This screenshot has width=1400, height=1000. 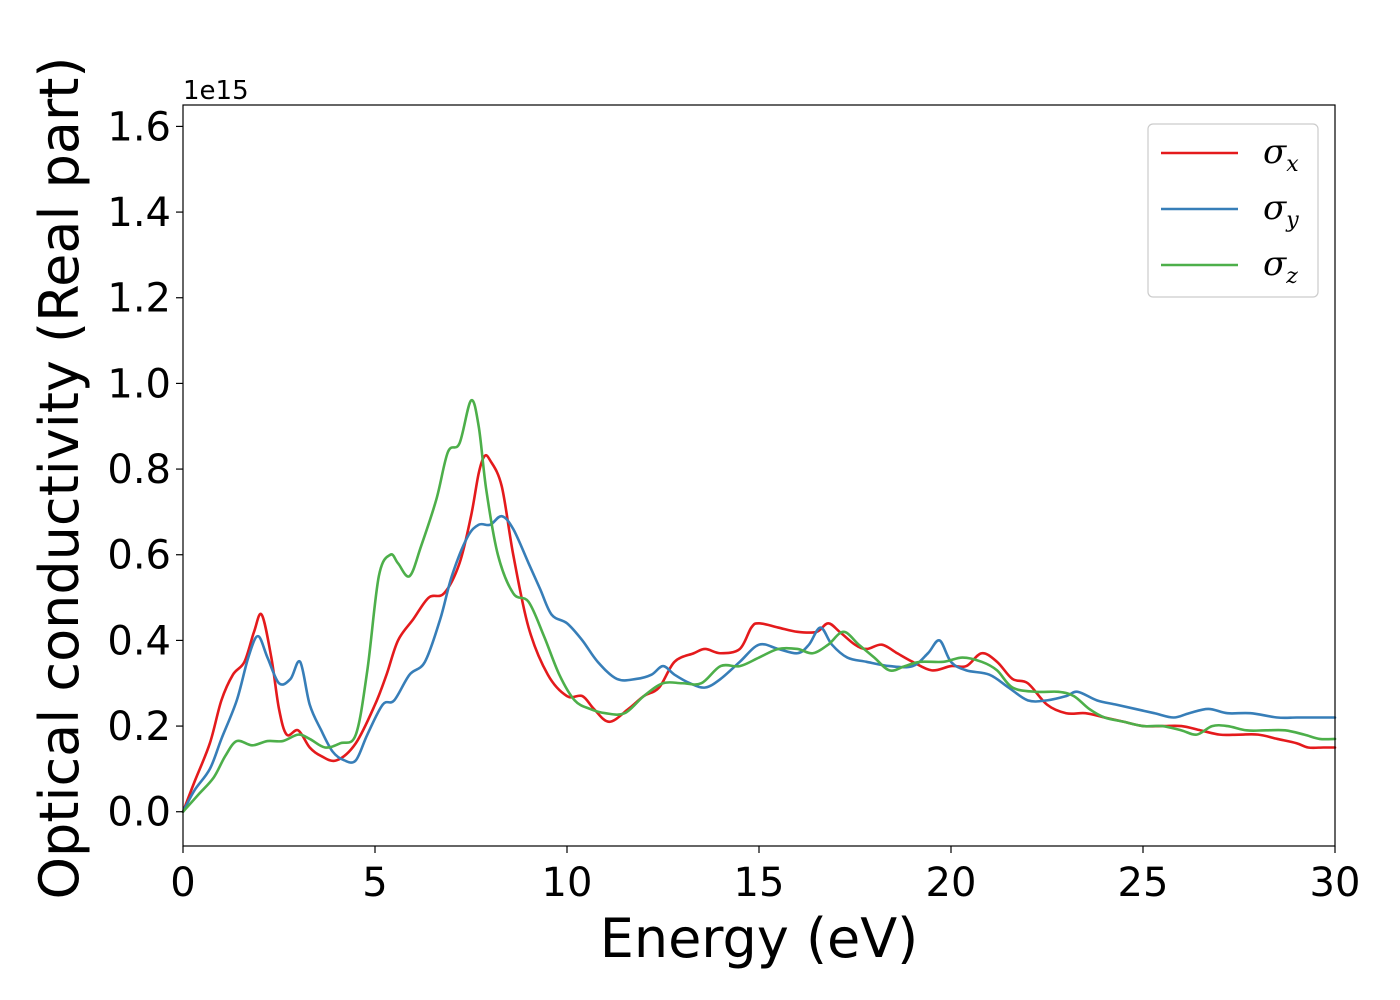 What do you see at coordinates (139, 127) in the screenshot?
I see `y-tick-label: 1.6` at bounding box center [139, 127].